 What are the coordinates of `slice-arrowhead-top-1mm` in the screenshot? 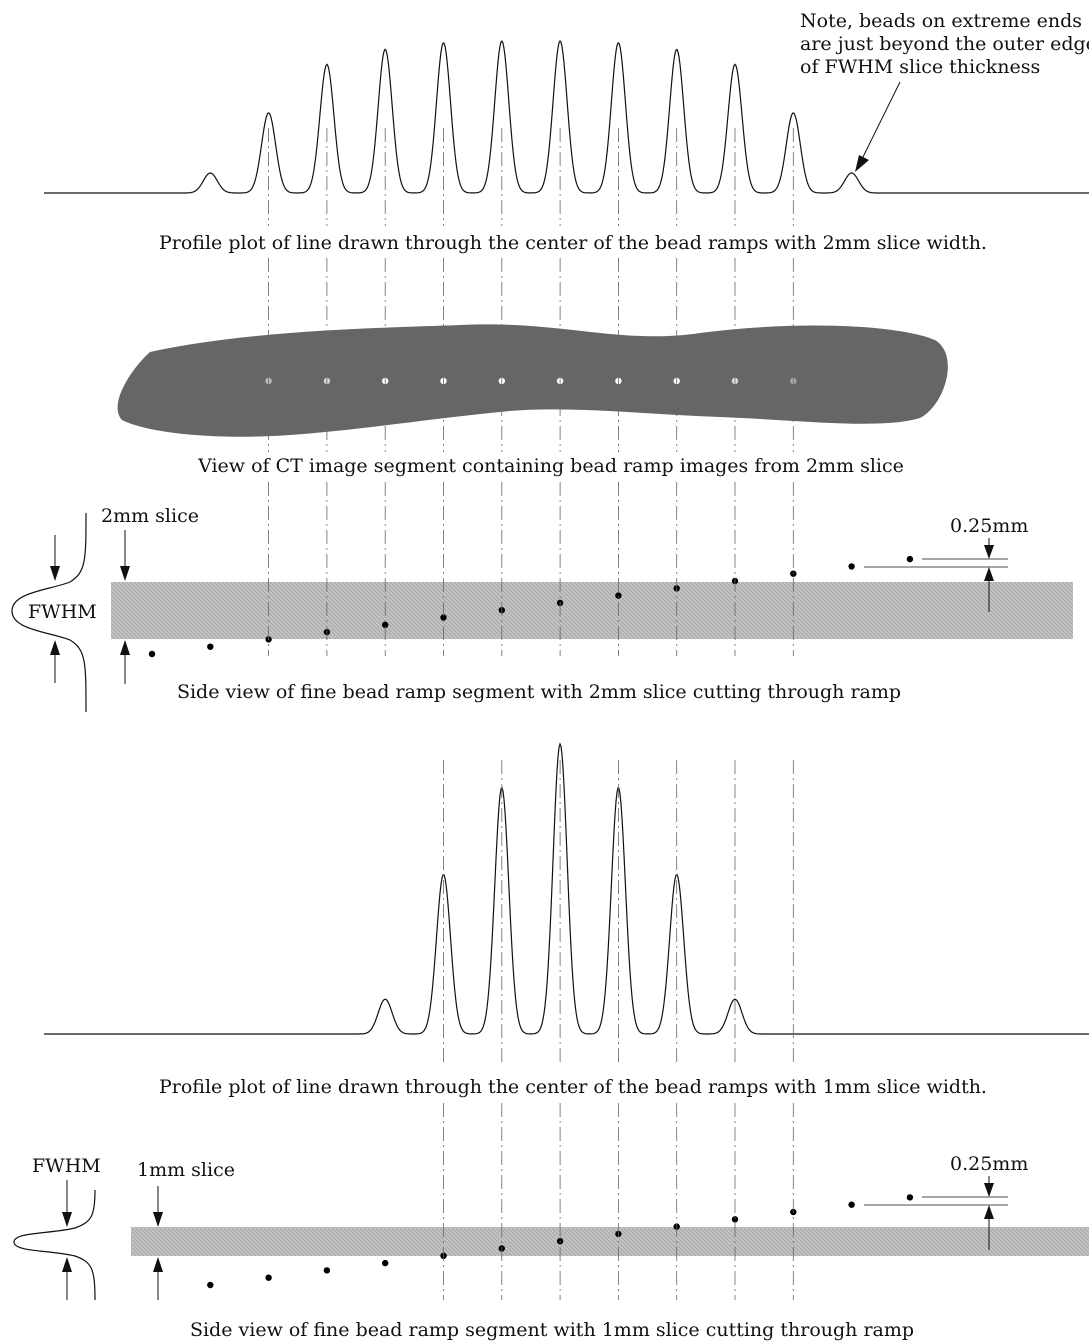 It's located at (158, 1219).